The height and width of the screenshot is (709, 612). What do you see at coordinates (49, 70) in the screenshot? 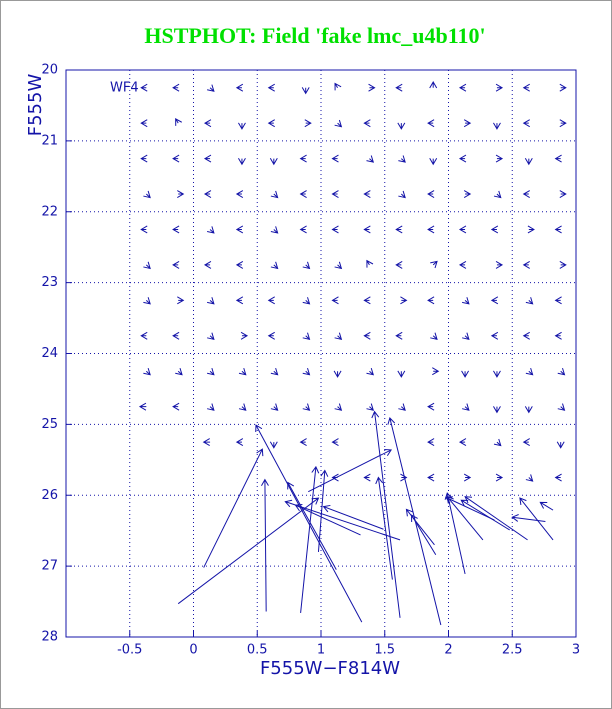
I see `y-tick-label: 20` at bounding box center [49, 70].